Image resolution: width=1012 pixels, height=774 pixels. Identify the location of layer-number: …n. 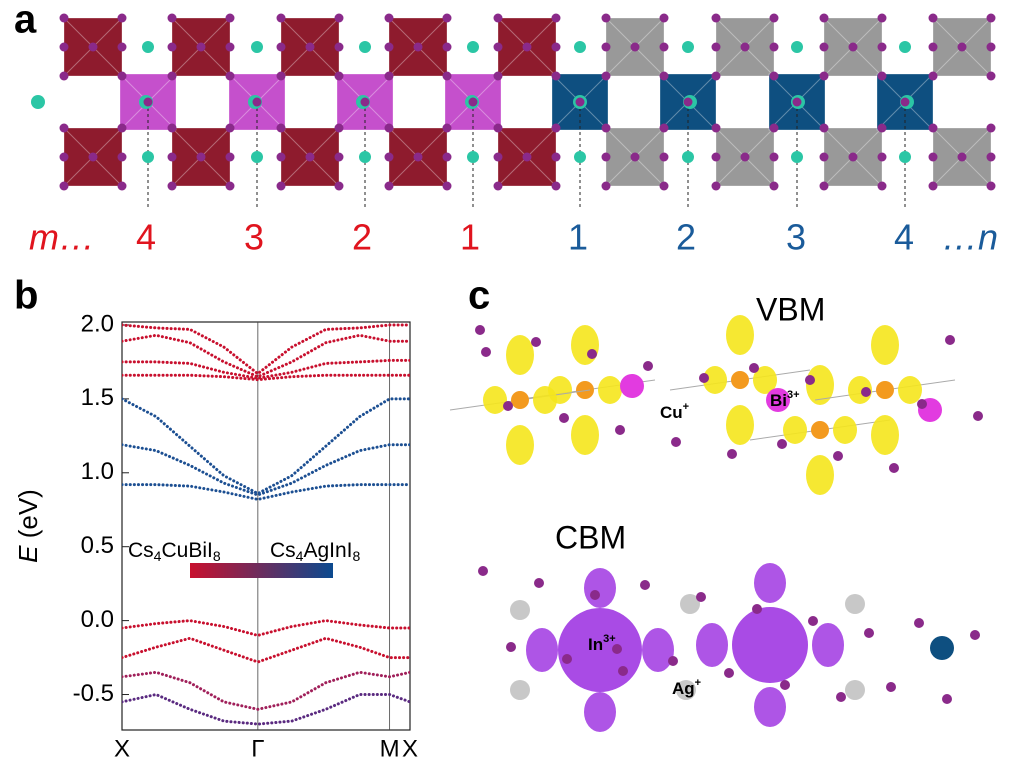
(970, 237).